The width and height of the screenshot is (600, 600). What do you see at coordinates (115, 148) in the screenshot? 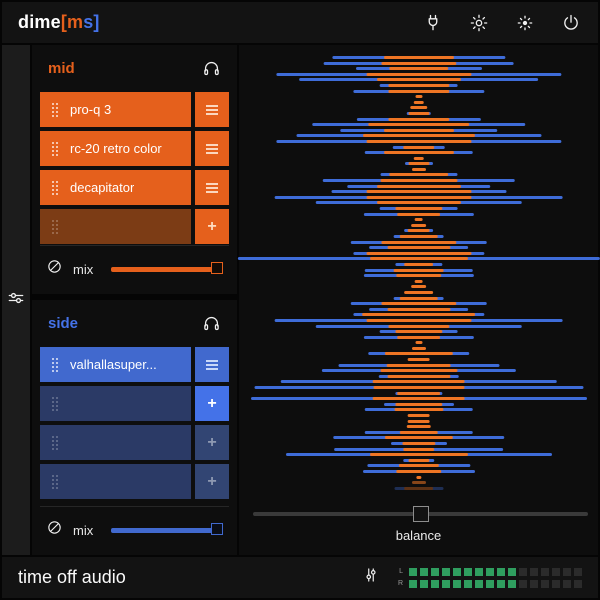
I see `plugin-slot-body: rc-20 retro color` at bounding box center [115, 148].